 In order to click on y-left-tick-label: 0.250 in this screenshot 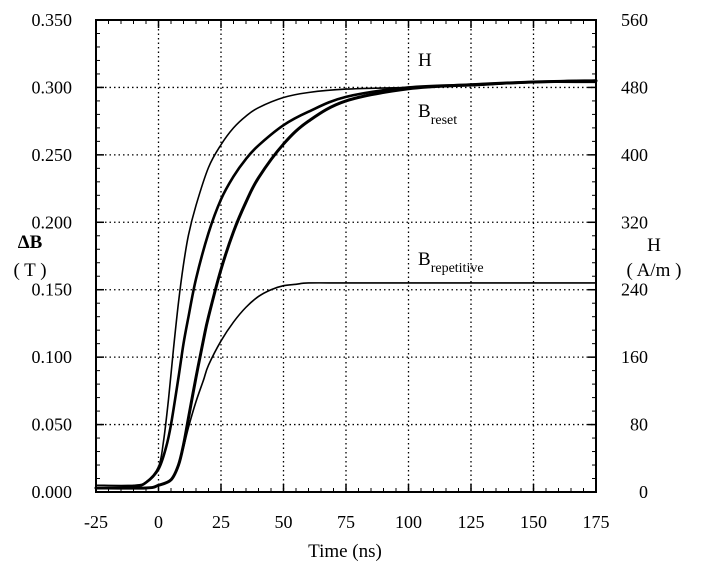, I will do `click(52, 155)`.